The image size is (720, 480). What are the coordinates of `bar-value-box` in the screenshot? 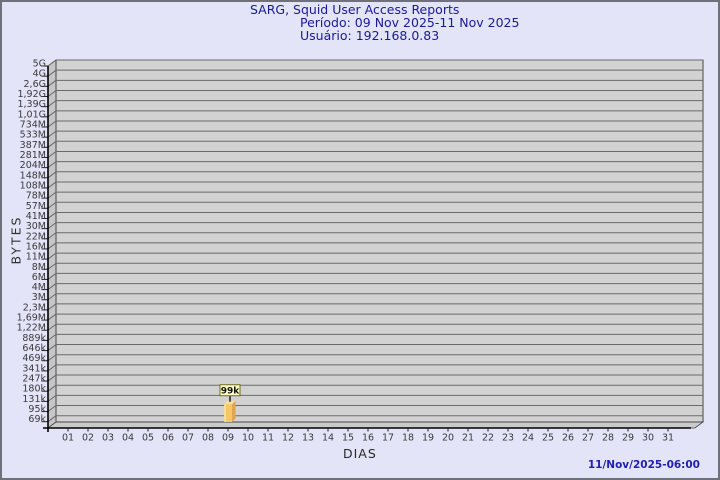 It's located at (230, 390).